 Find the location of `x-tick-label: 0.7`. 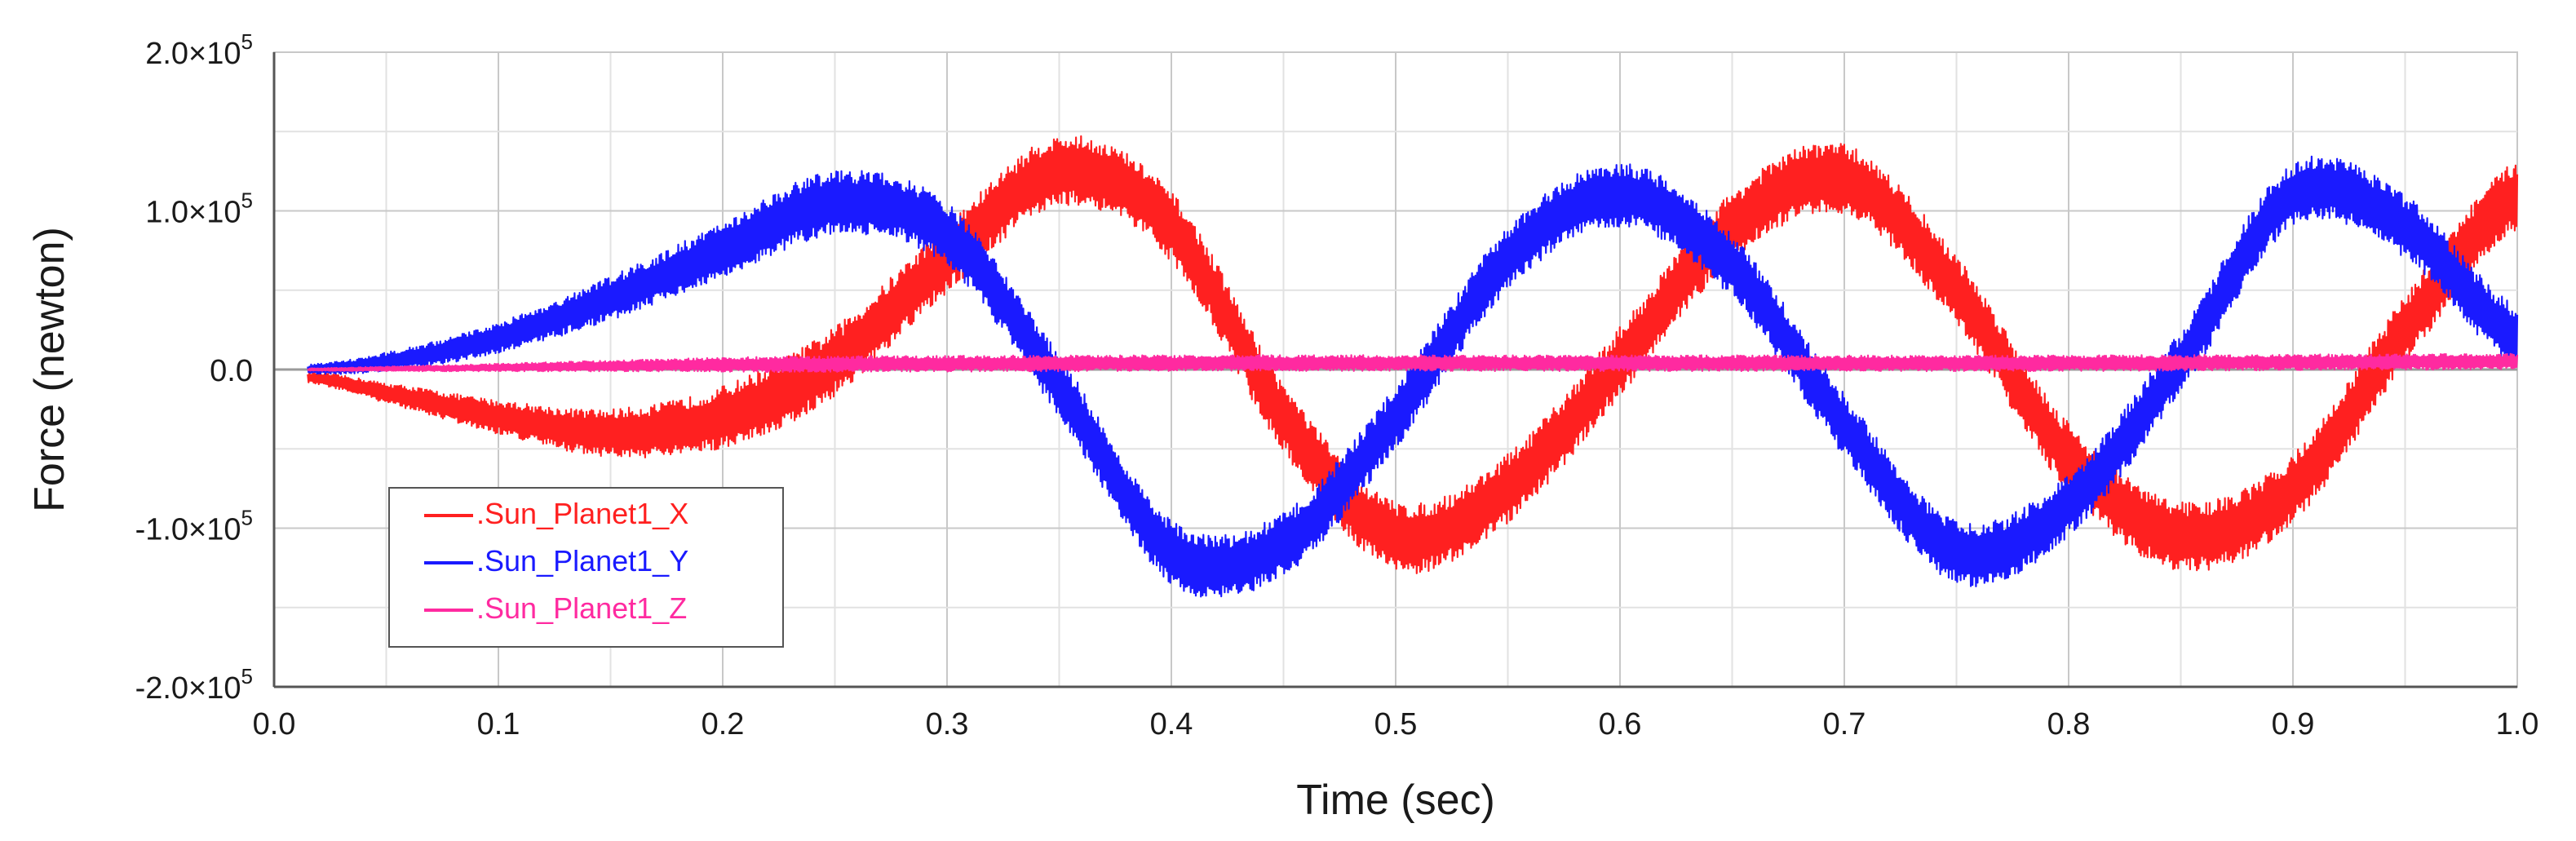

x-tick-label: 0.7 is located at coordinates (1844, 724).